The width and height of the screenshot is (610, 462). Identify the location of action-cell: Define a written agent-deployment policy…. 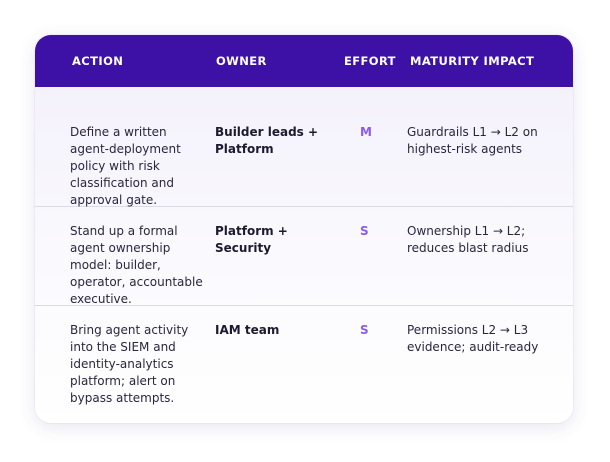
(125, 166).